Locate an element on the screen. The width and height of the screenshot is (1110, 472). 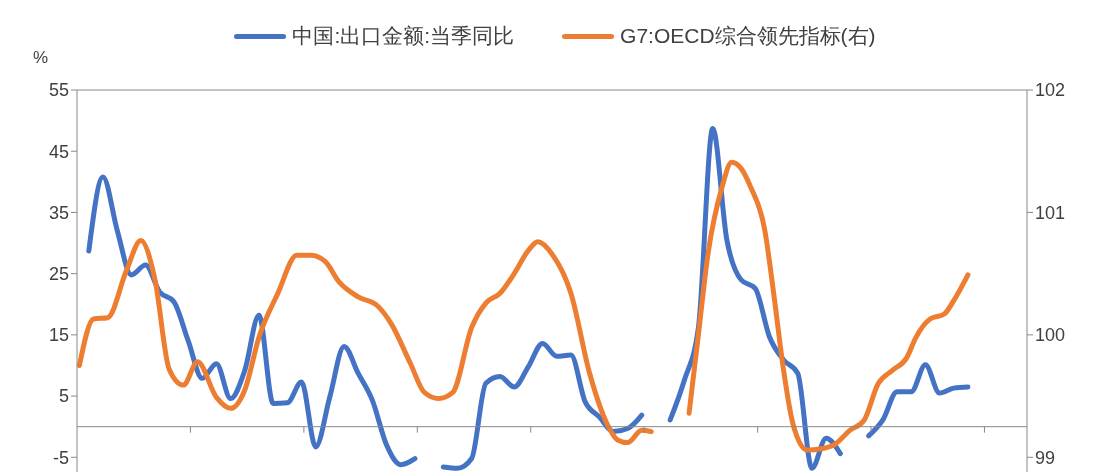
y-tick-label: 55 is located at coordinates (58, 90).